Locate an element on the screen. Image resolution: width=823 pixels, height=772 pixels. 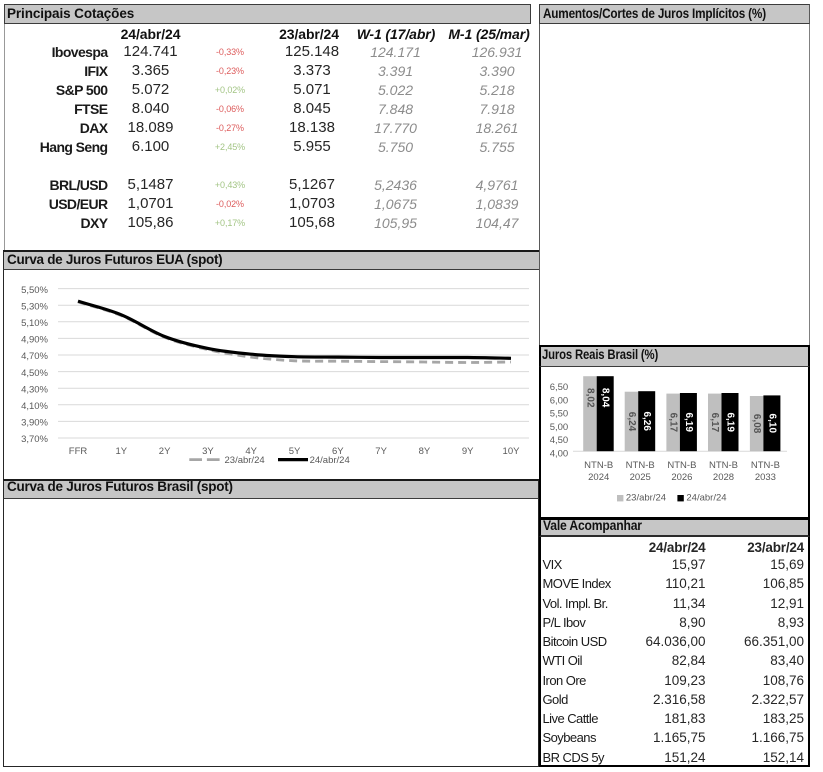
svg-text: 6Y is located at coordinates (338, 451).